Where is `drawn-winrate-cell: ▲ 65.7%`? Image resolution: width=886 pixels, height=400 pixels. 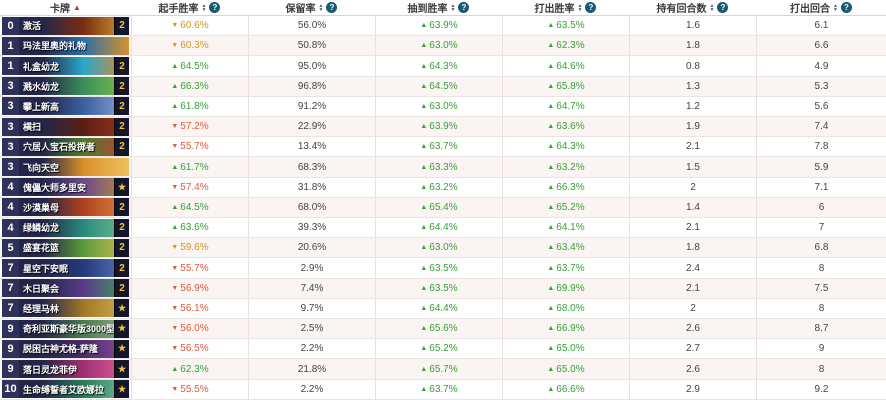
drawn-winrate-cell: ▲ 65.7% is located at coordinates (438, 369).